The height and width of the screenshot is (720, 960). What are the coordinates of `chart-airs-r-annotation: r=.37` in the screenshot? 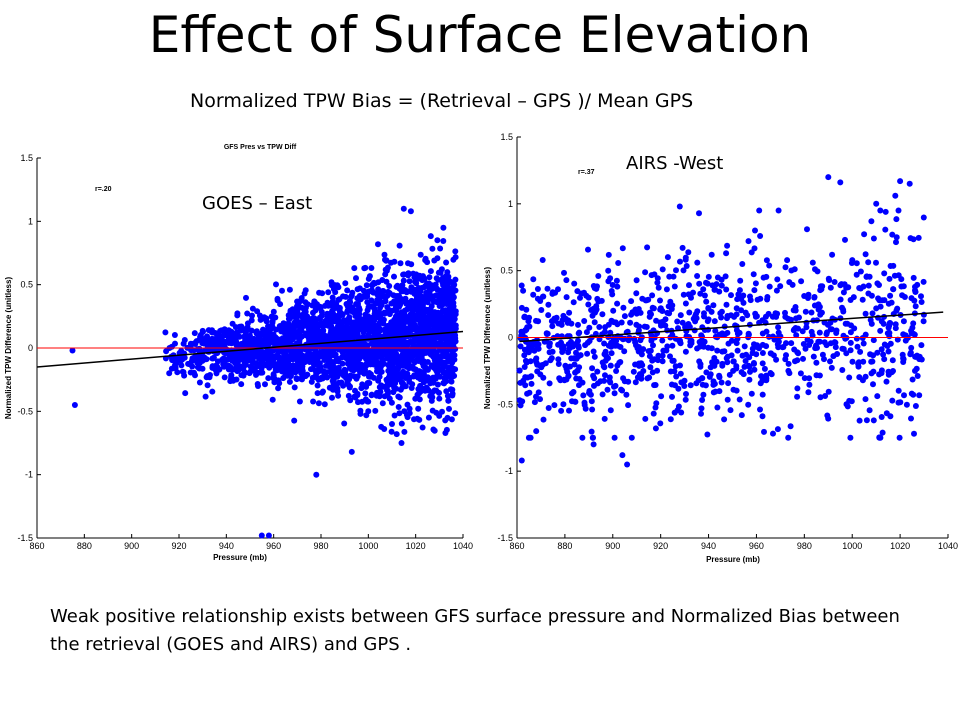 It's located at (586, 172).